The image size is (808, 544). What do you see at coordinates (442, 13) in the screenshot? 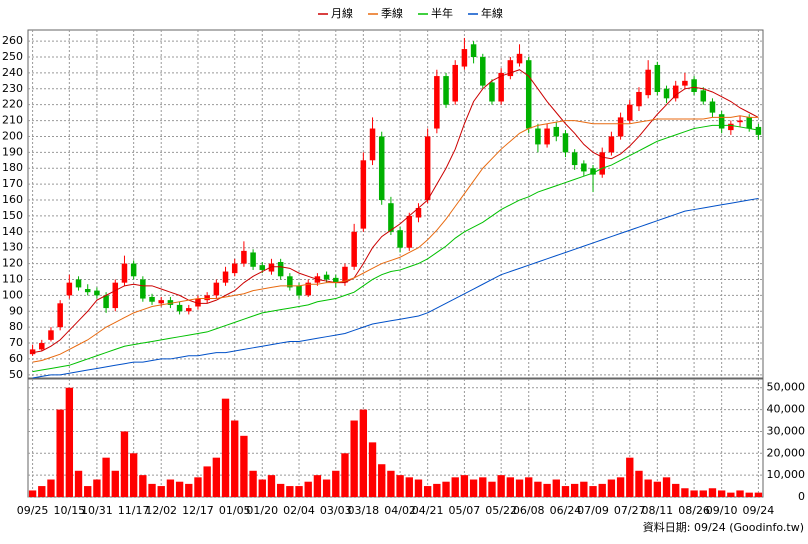
I see `legend-label: 半年` at bounding box center [442, 13].